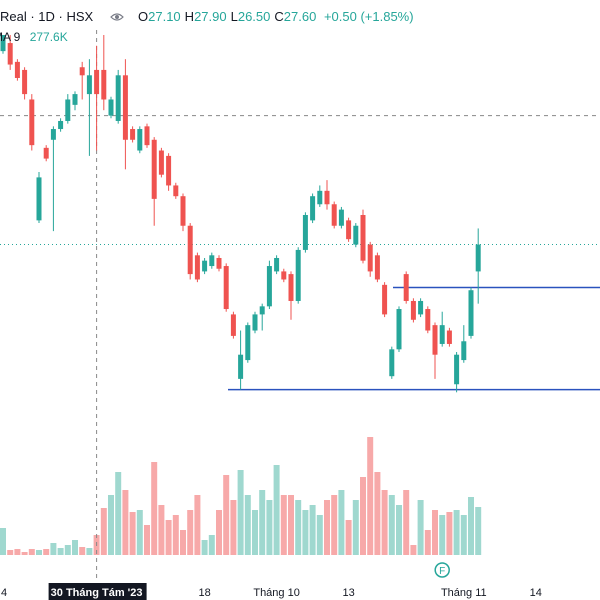 The width and height of the screenshot is (600, 600). Describe the element at coordinates (276, 593) in the screenshot. I see `x-tick-label: Tháng 10` at that location.